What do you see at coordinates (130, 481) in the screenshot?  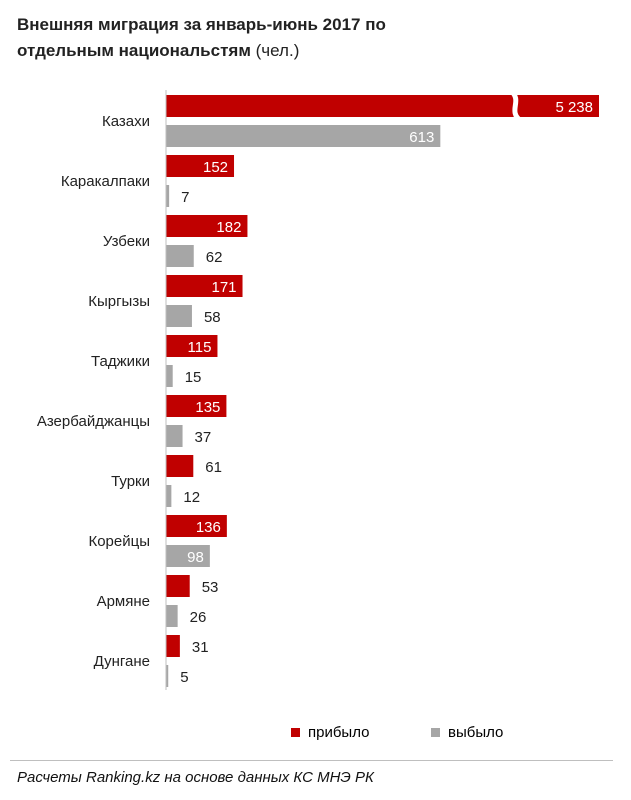 I see `category-label: Турки` at bounding box center [130, 481].